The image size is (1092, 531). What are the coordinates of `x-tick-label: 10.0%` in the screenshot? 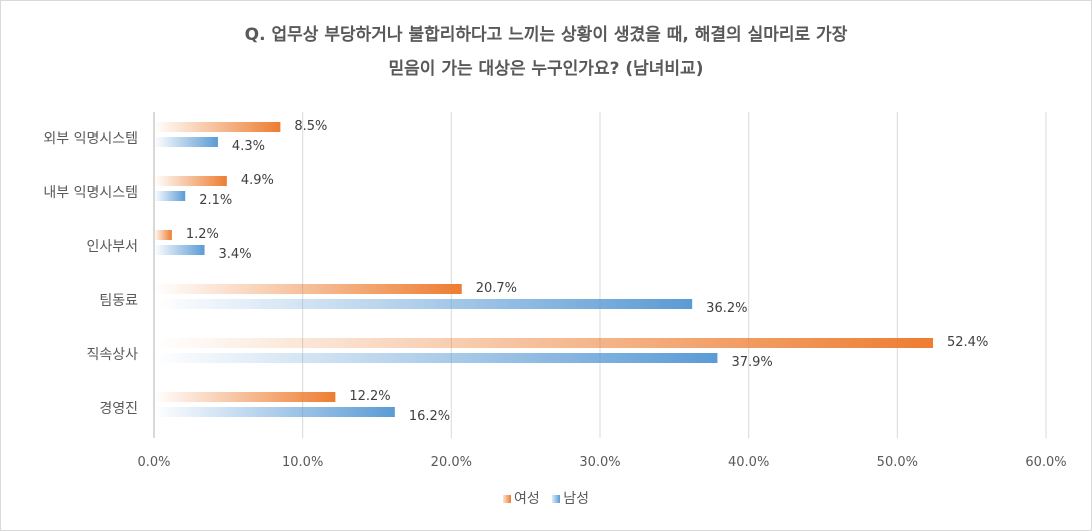 It's located at (302, 462).